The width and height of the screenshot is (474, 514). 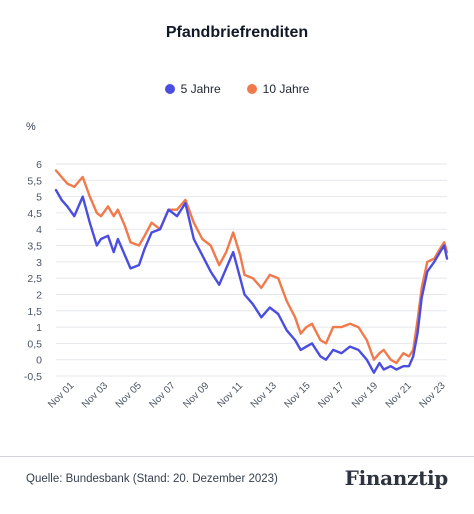 What do you see at coordinates (237, 89) in the screenshot?
I see `chart-legend: 5 Jahre 10 Jahre` at bounding box center [237, 89].